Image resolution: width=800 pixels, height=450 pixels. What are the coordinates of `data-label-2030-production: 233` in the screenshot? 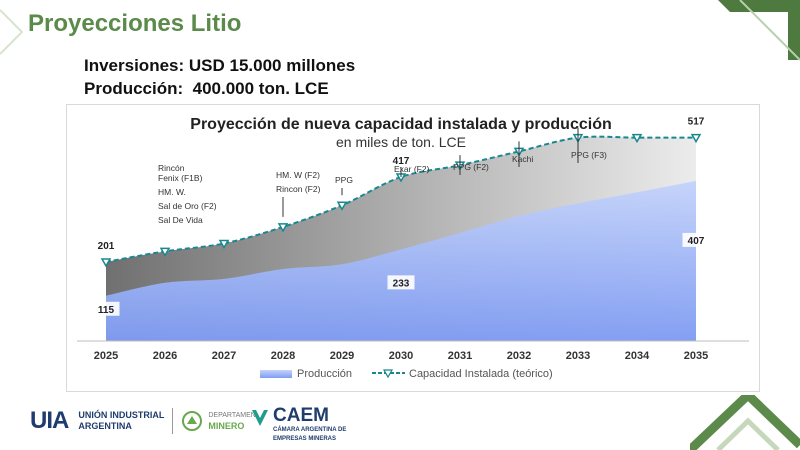 It's located at (401, 283).